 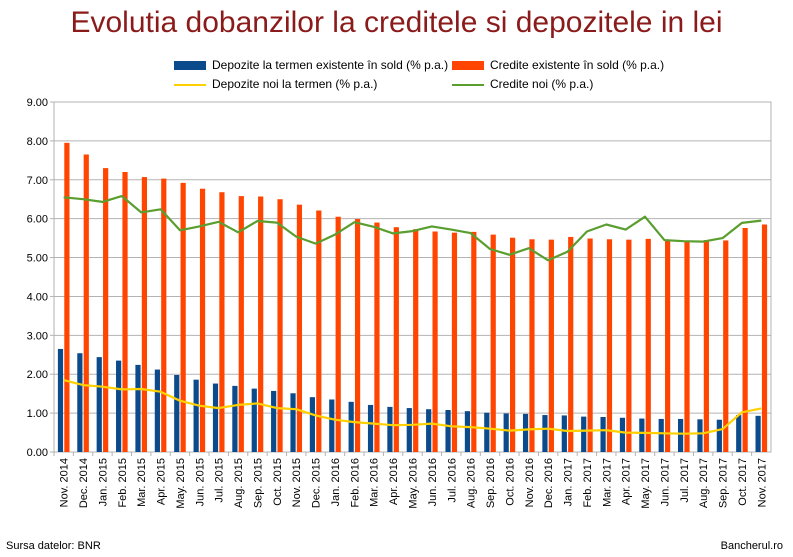 What do you see at coordinates (37, 297) in the screenshot?
I see `y-tick-label: 4.00` at bounding box center [37, 297].